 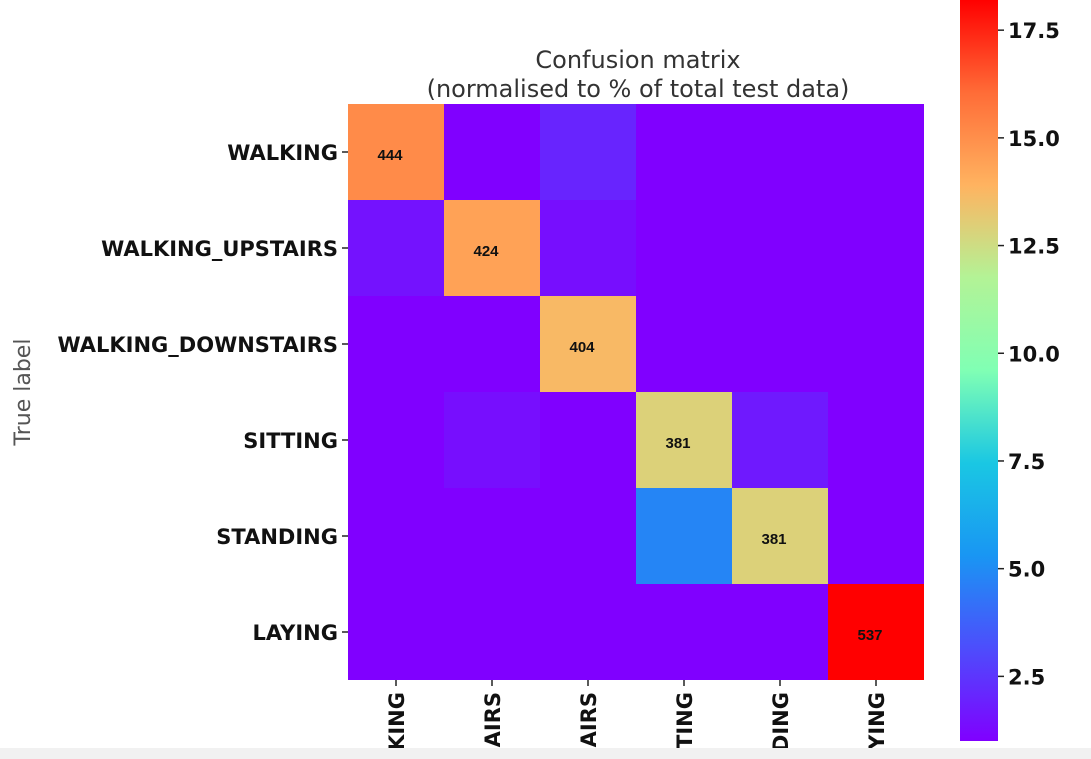 I want to click on heatmap-cell-r5-c3, so click(x=684, y=632).